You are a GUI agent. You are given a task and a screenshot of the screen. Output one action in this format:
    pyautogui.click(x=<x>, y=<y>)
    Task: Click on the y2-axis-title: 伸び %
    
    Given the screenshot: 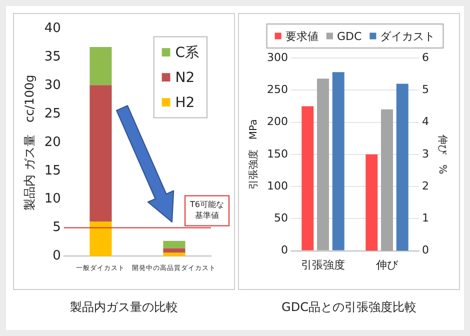 What is the action you would take?
    pyautogui.click(x=442, y=154)
    